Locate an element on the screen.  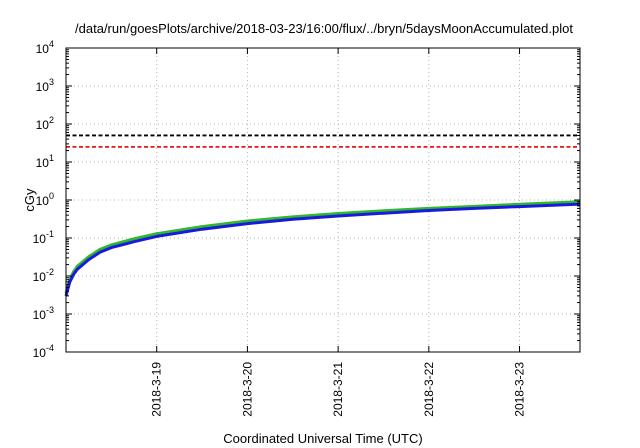
x-tick-label: 2018-3-21 is located at coordinates (338, 389).